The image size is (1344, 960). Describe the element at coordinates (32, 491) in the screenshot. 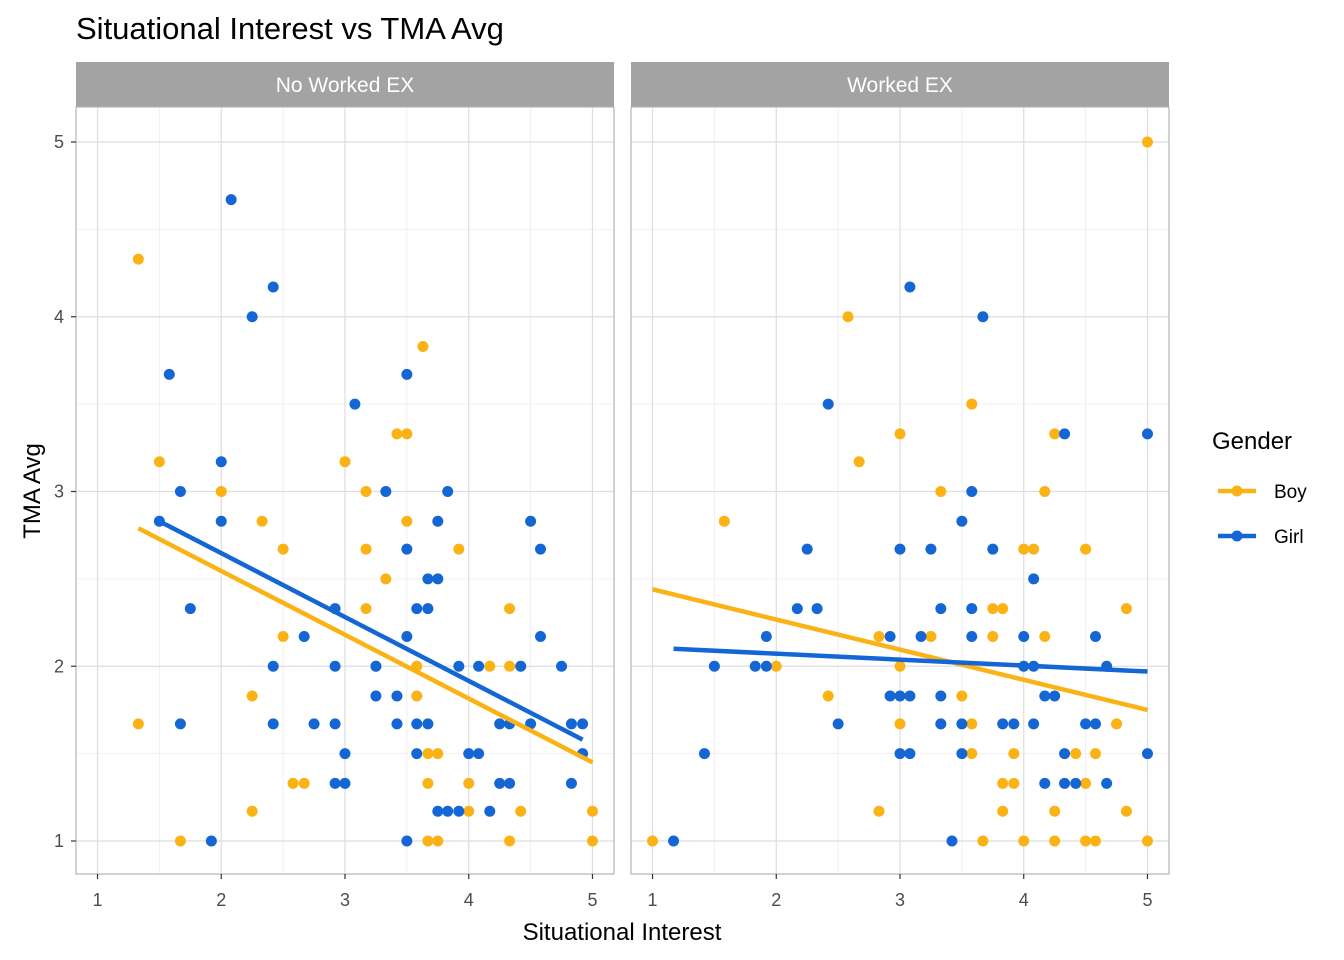

I see `y-axis-title: TMA Avg` at that location.